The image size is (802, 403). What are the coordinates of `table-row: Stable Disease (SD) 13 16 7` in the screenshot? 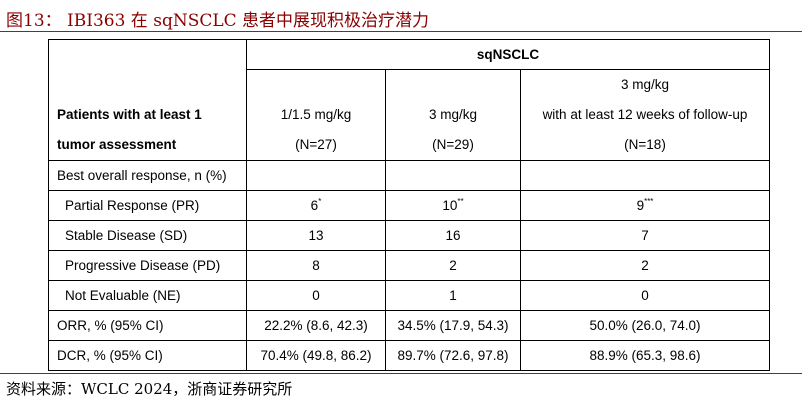 It's located at (409, 235).